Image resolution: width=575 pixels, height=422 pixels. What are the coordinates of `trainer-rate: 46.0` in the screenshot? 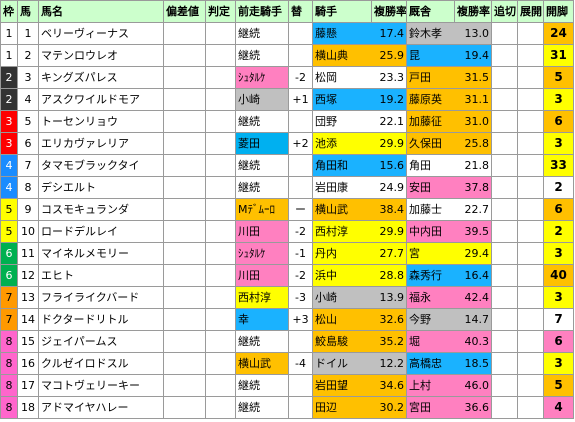 It's located at (477, 385).